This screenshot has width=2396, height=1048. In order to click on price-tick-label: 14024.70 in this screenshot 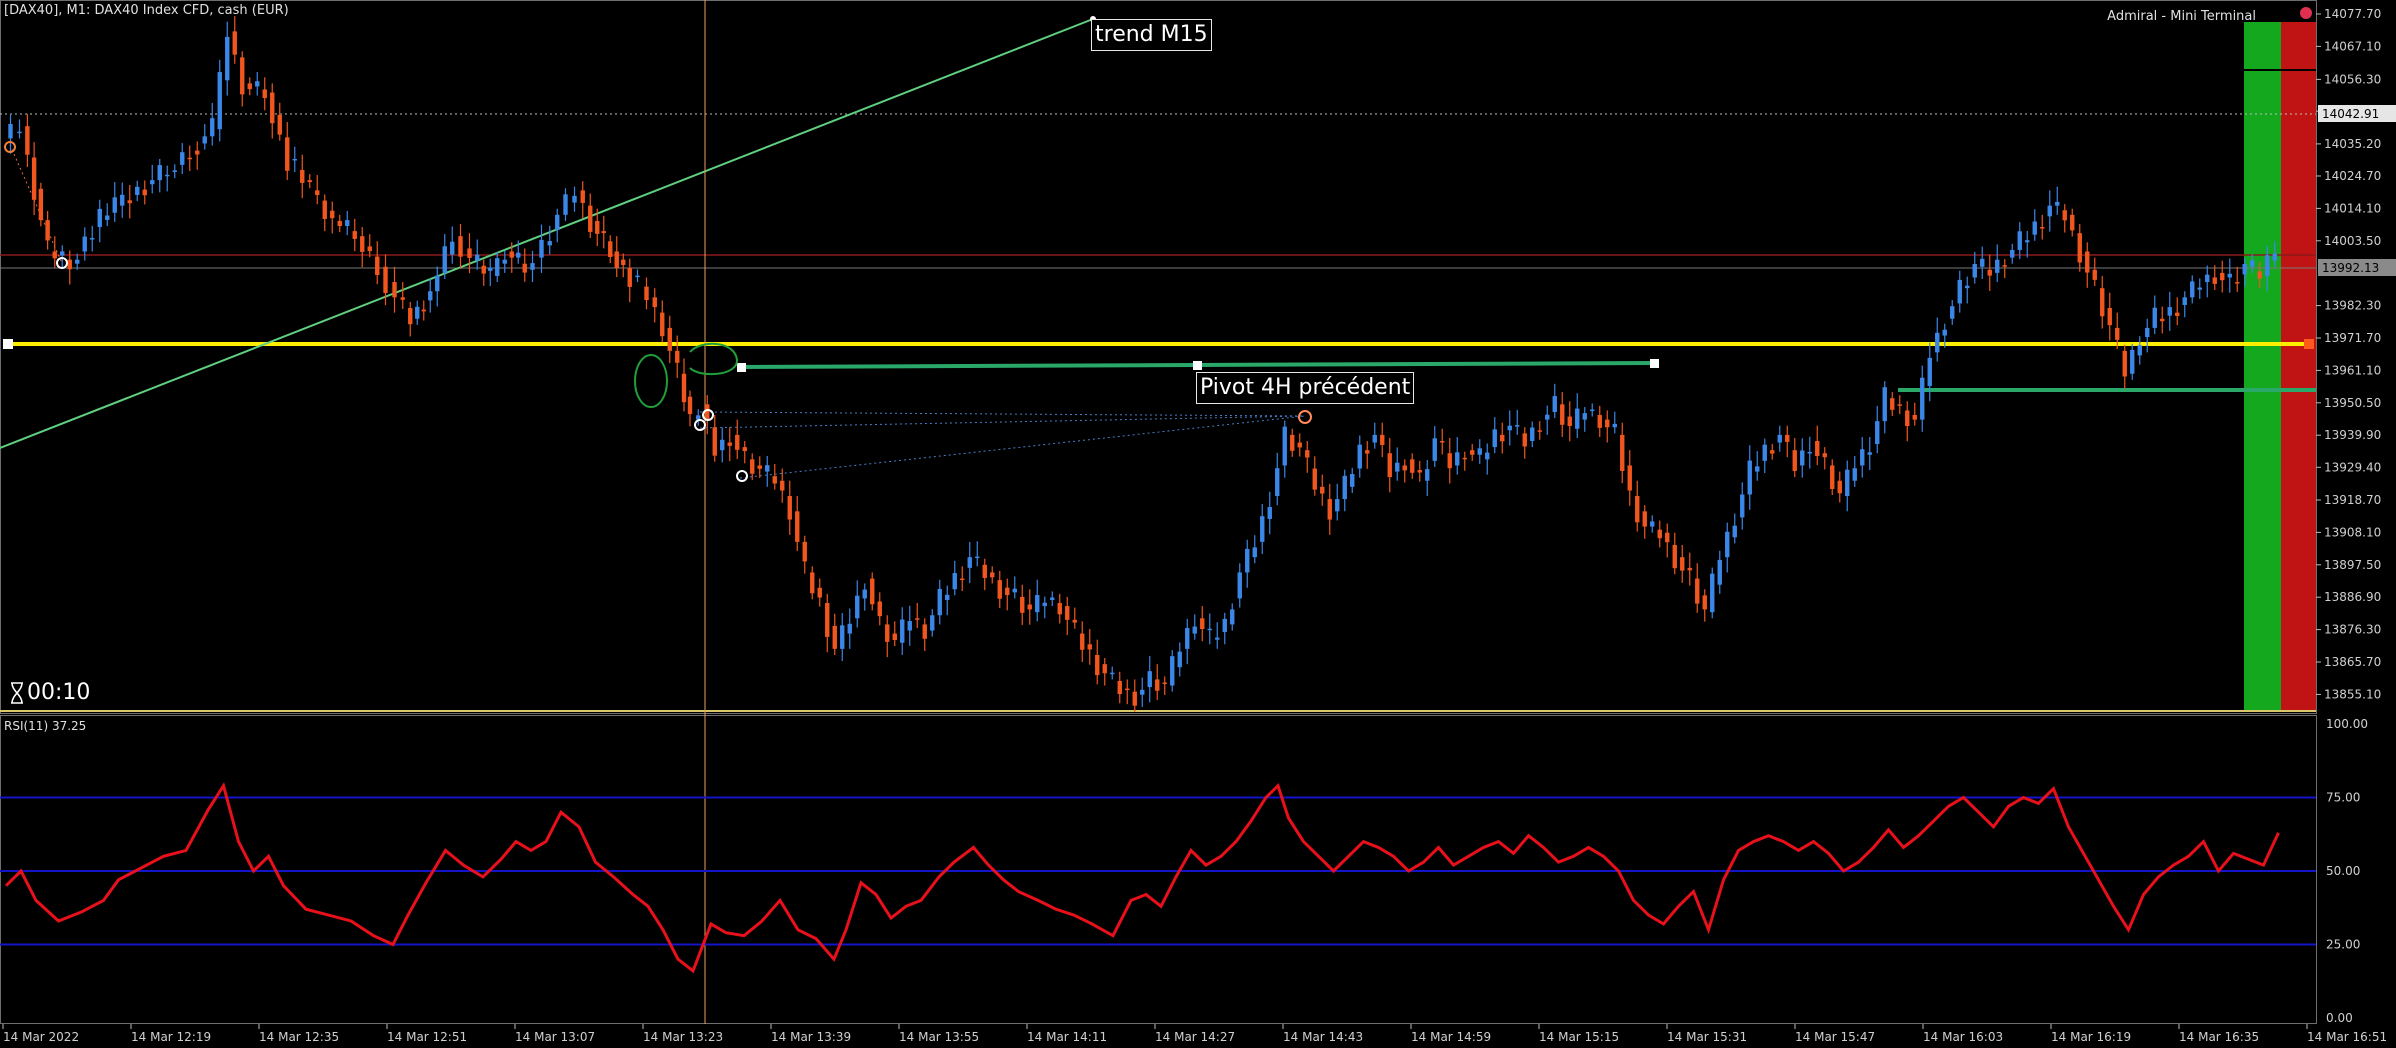, I will do `click(2352, 176)`.